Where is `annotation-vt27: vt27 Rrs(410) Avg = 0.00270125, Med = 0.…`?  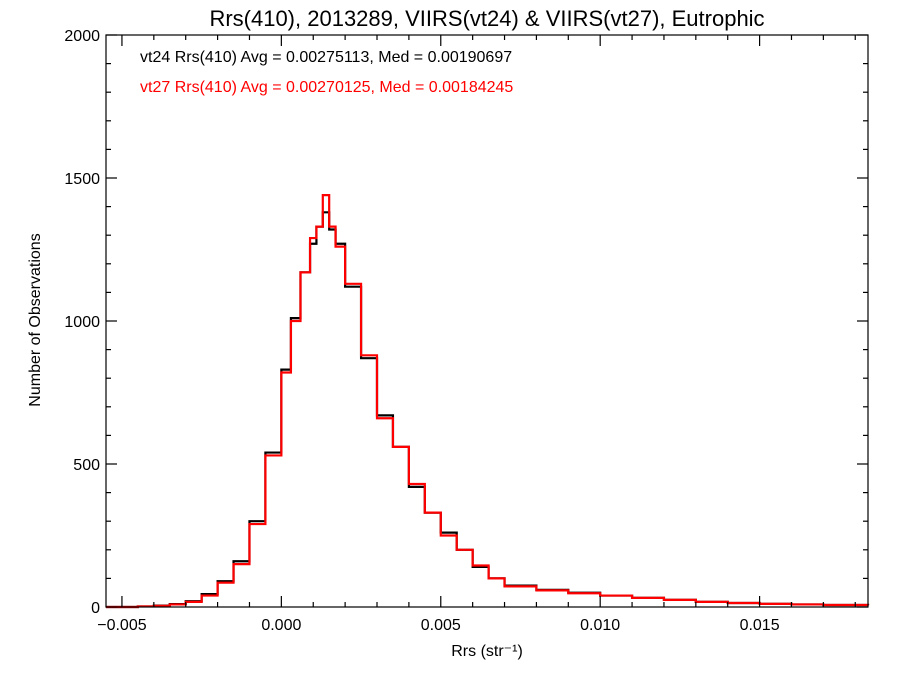 annotation-vt27: vt27 Rrs(410) Avg = 0.00270125, Med = 0.… is located at coordinates (326, 87).